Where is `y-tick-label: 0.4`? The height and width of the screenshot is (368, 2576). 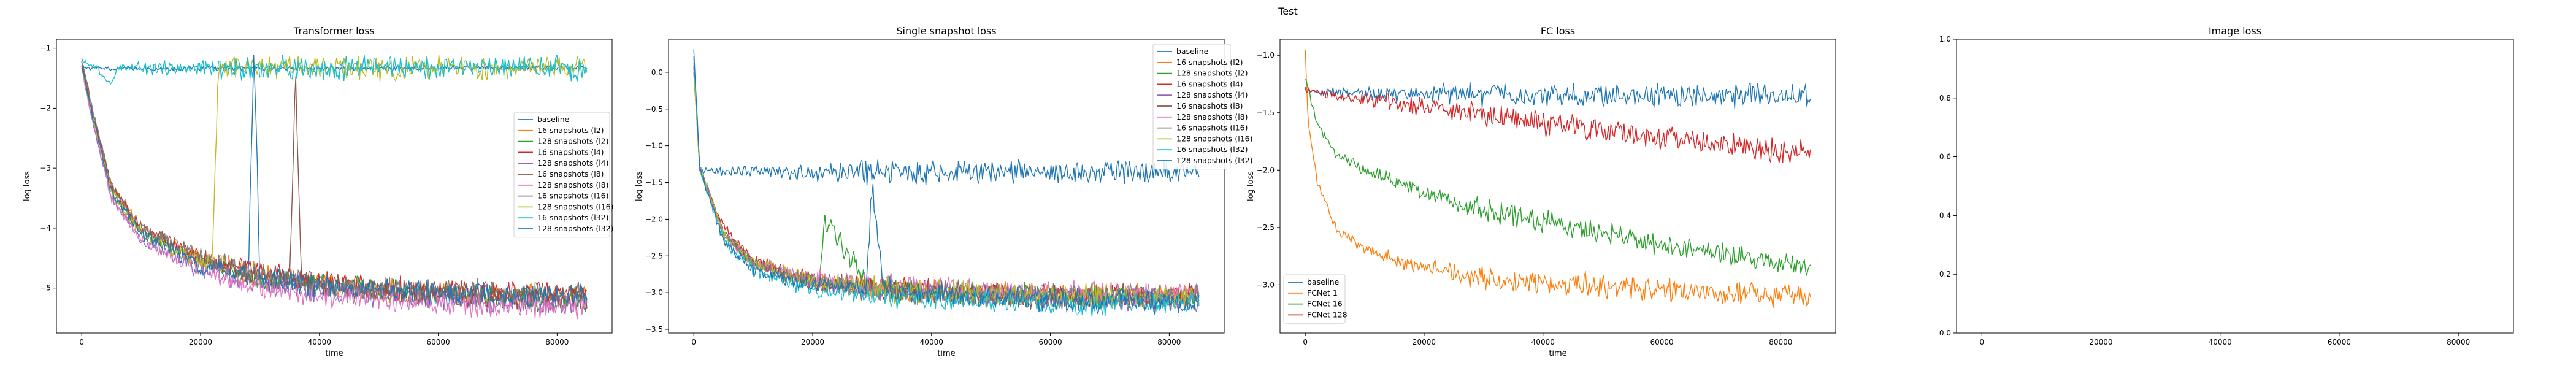 y-tick-label: 0.4 is located at coordinates (1945, 215).